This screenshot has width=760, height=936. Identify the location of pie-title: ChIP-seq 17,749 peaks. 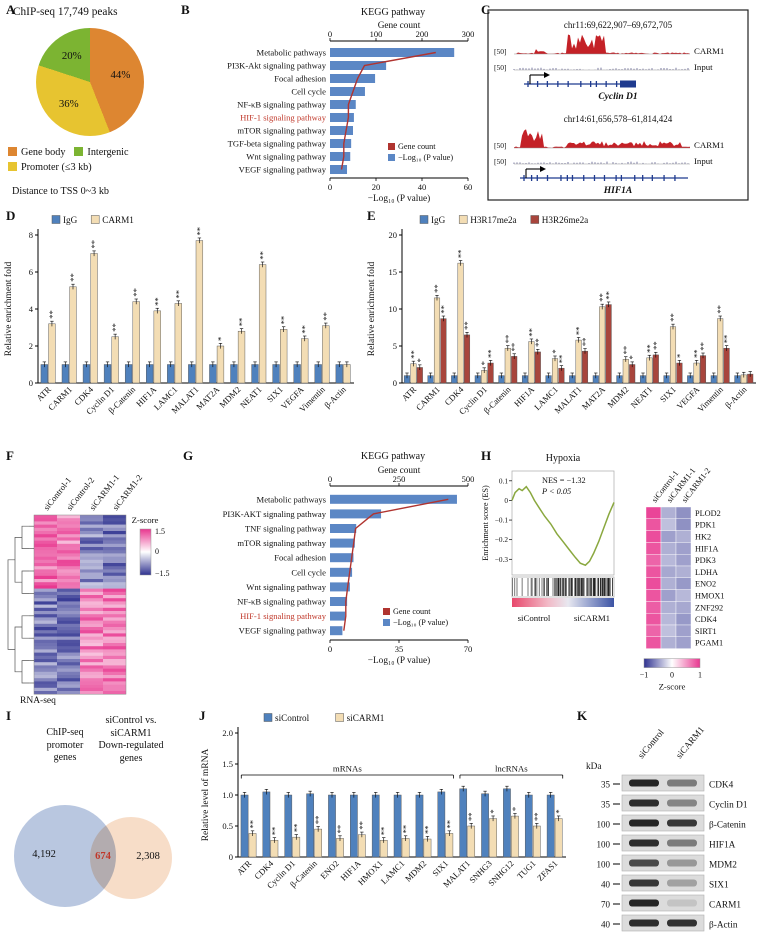
(65, 12).